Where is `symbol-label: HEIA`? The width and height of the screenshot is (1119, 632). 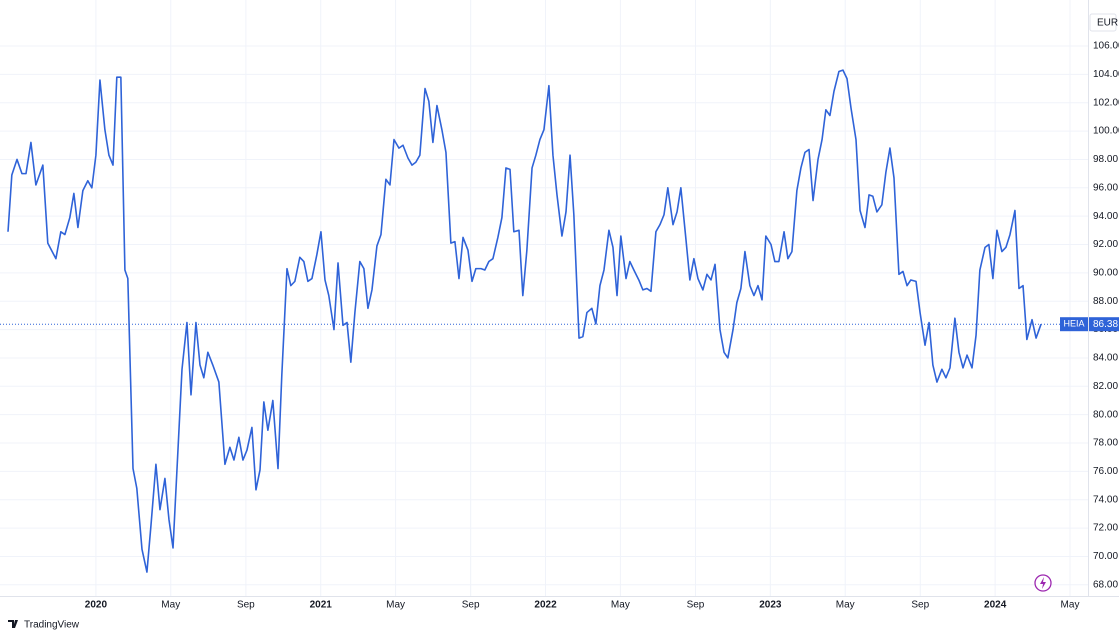 symbol-label: HEIA is located at coordinates (1073, 324).